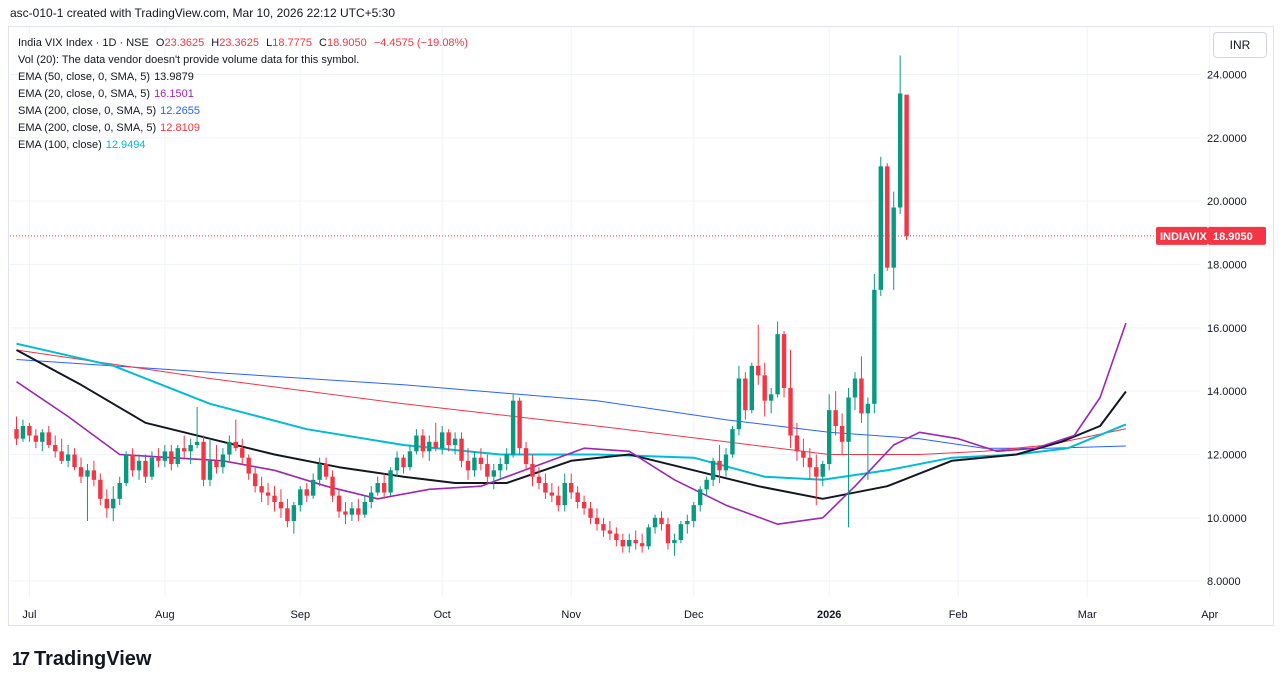  Describe the element at coordinates (245, 111) in the screenshot. I see `indicator-row: SMA (200, close, 0, SMA, 5) 12.2655` at that location.